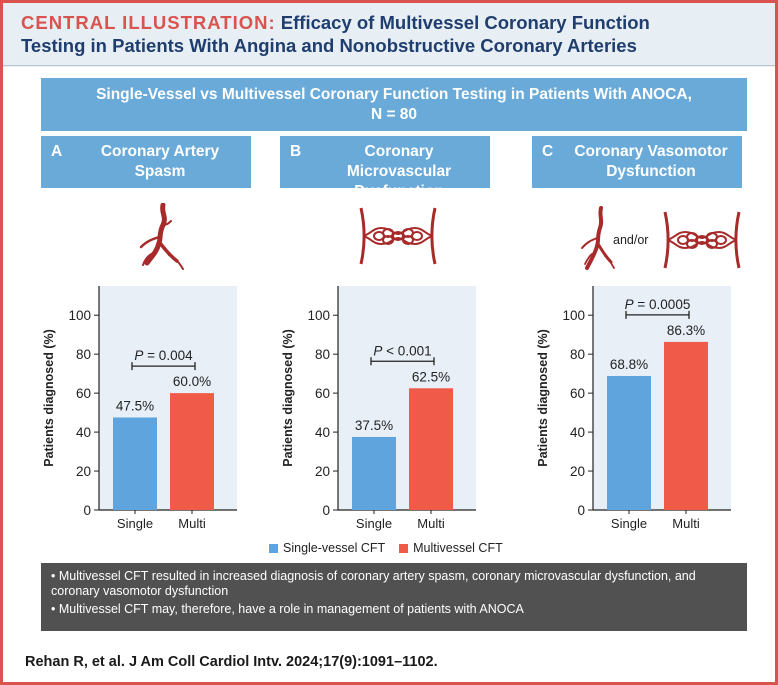  Describe the element at coordinates (651, 151) in the screenshot. I see `panel-title-line-1: Coronary Vasomotor` at that location.